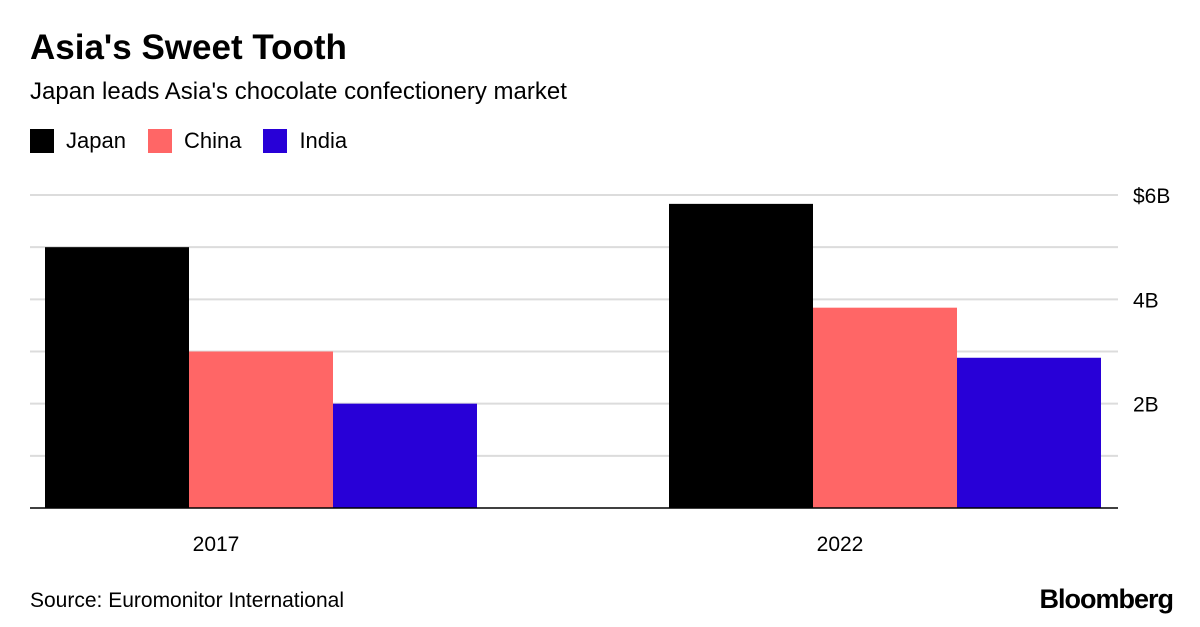 The width and height of the screenshot is (1200, 627). I want to click on chart-title: Asia's Sweet Tooth, so click(188, 47).